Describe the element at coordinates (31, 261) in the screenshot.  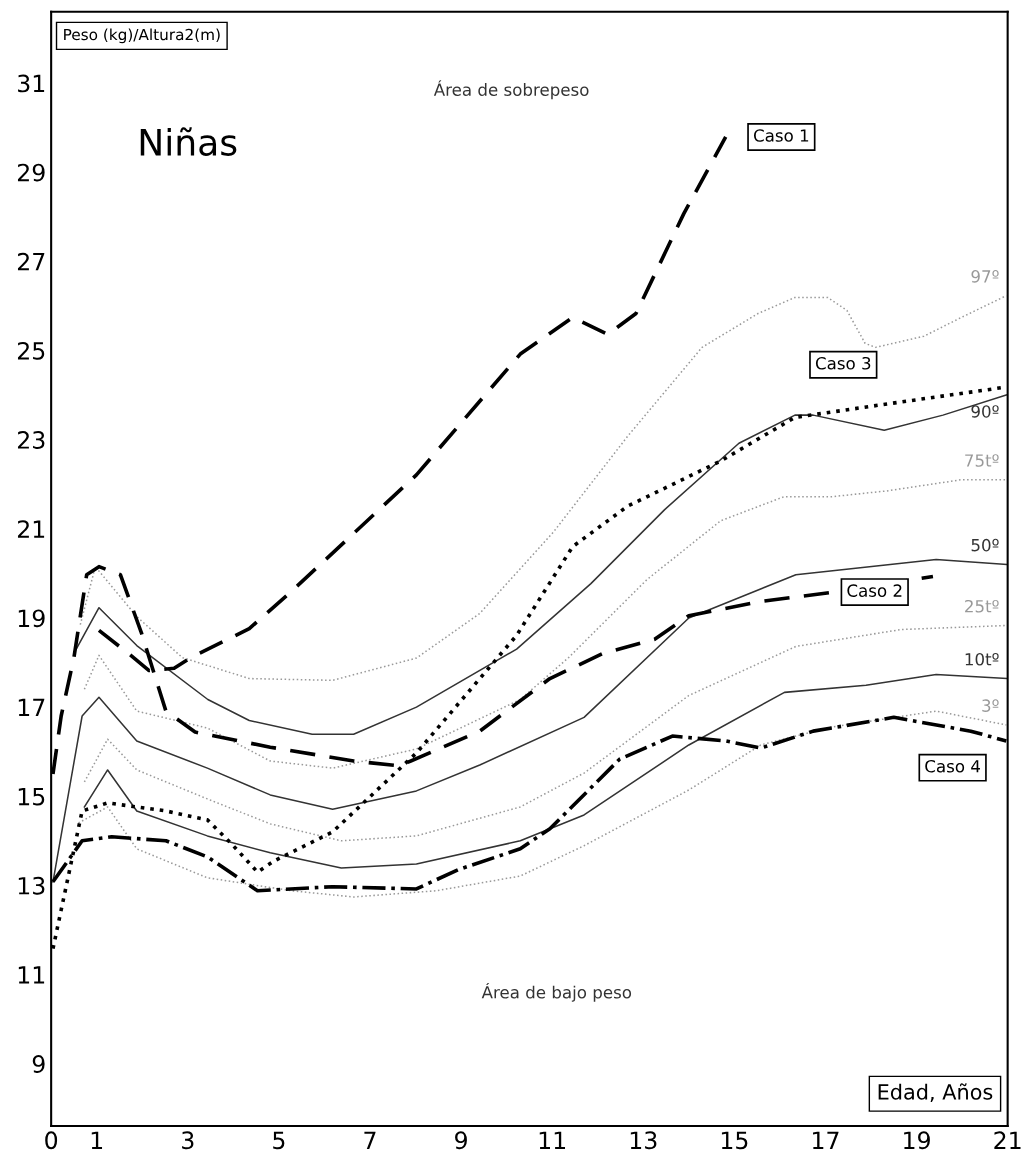
I see `y-tick-label: 27` at that location.